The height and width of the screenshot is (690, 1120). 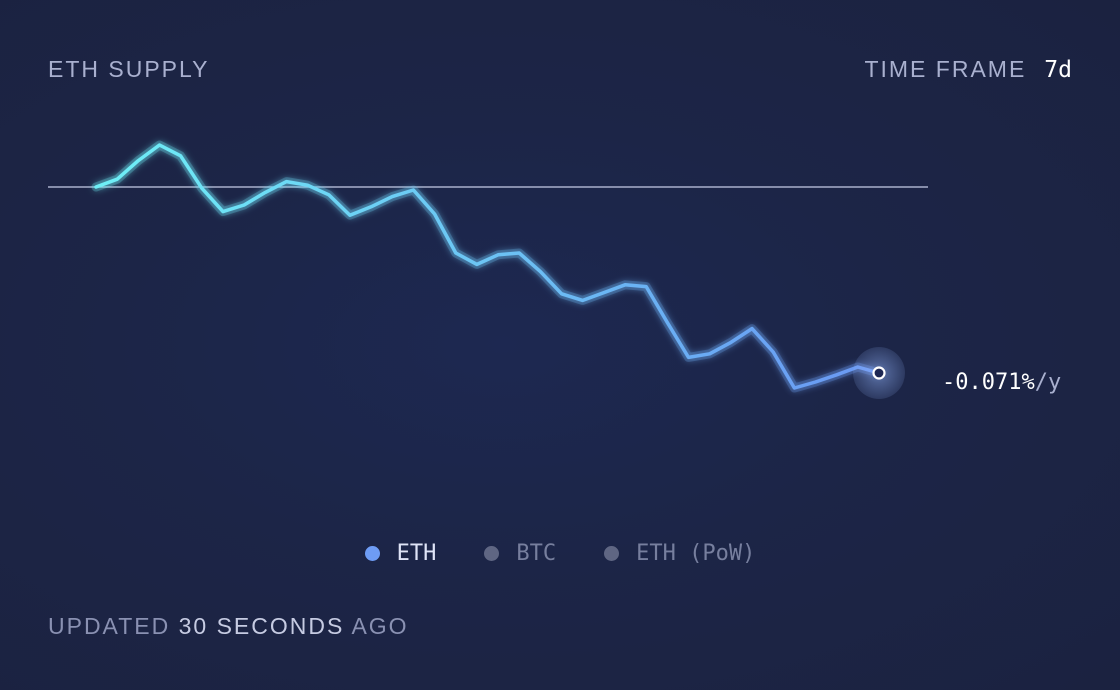 What do you see at coordinates (612, 553) in the screenshot?
I see `eth-pow-dot-icon` at bounding box center [612, 553].